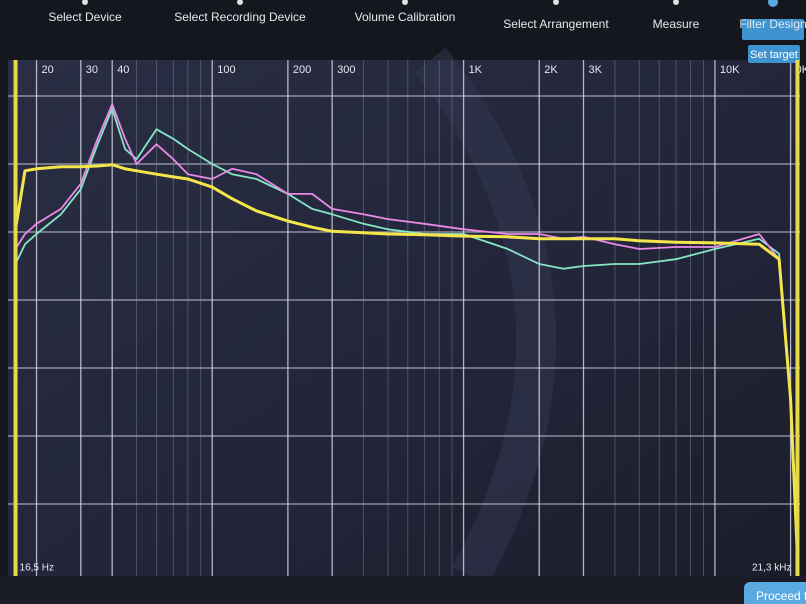 The height and width of the screenshot is (604, 806). I want to click on range-marker-label: 21,3 kHz, so click(771, 568).